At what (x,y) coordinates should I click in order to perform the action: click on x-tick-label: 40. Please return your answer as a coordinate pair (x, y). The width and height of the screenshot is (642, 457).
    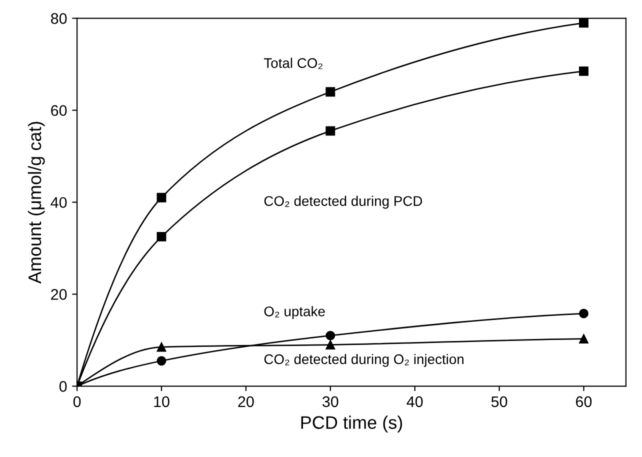
    Looking at the image, I should click on (414, 402).